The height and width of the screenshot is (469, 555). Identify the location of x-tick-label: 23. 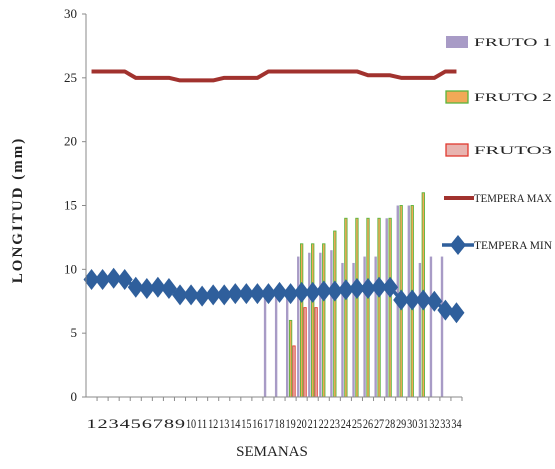
(335, 423).